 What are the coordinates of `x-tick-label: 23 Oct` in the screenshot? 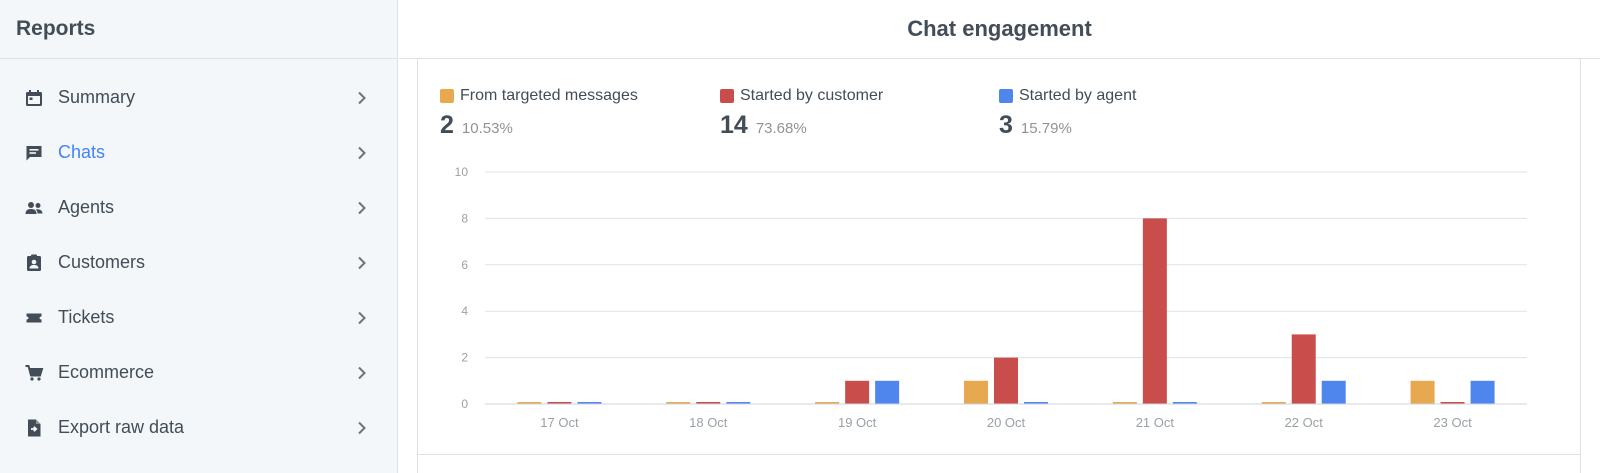 It's located at (1452, 422).